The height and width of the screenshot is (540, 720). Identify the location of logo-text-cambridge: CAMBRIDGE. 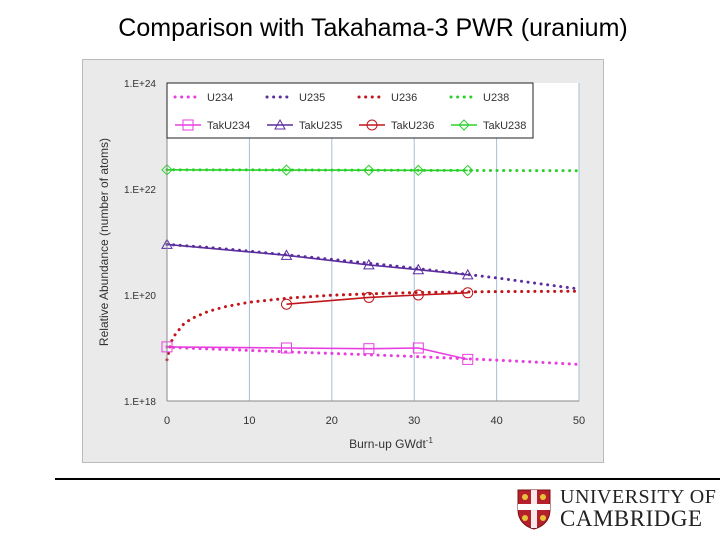
(631, 518).